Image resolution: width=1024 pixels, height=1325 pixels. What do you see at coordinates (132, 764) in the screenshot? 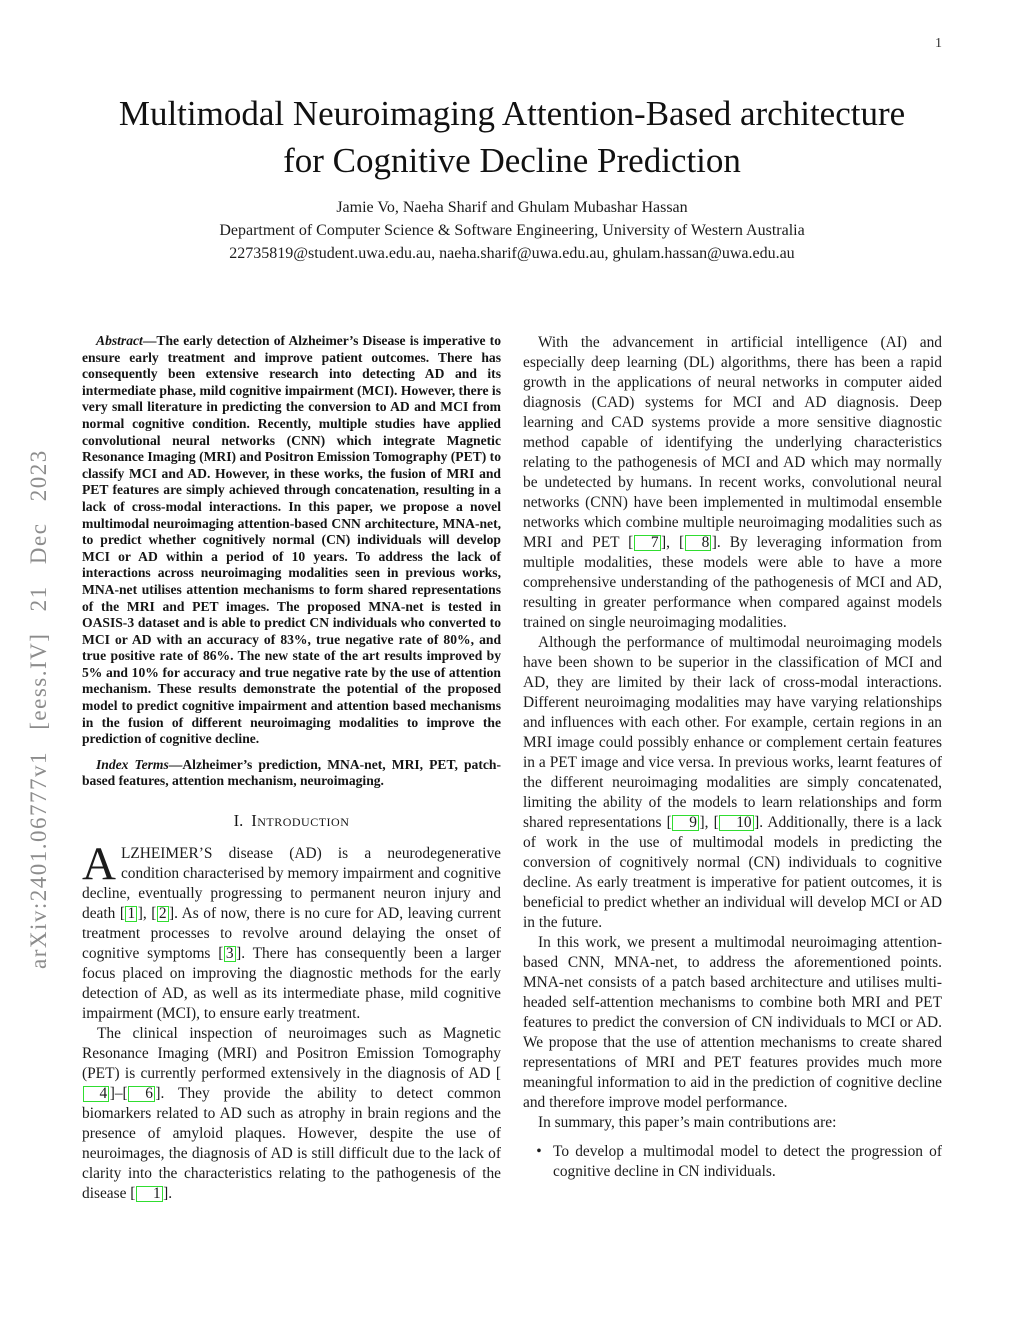
I see `index-terms-lead: Index Terms` at bounding box center [132, 764].